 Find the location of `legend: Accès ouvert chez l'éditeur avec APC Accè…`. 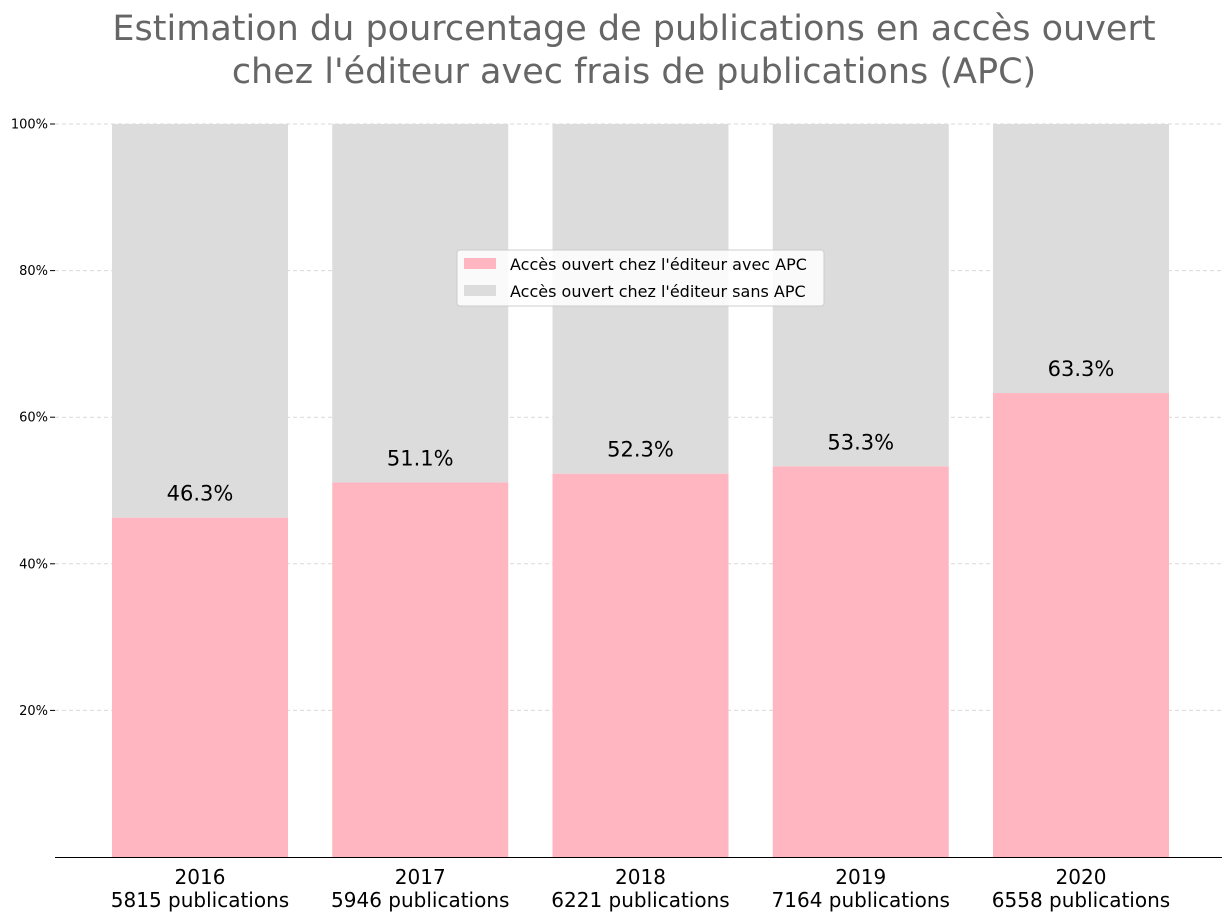

legend: Accès ouvert chez l'éditeur avec APC Accè… is located at coordinates (640, 278).